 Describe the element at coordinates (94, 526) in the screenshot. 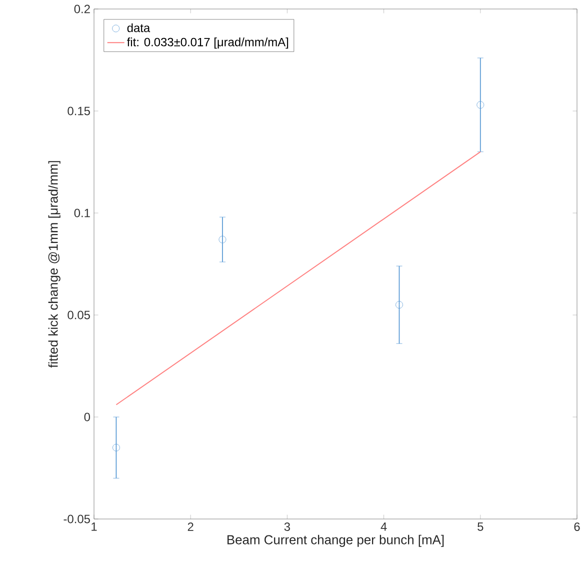

I see `x-tick-label: 1` at that location.